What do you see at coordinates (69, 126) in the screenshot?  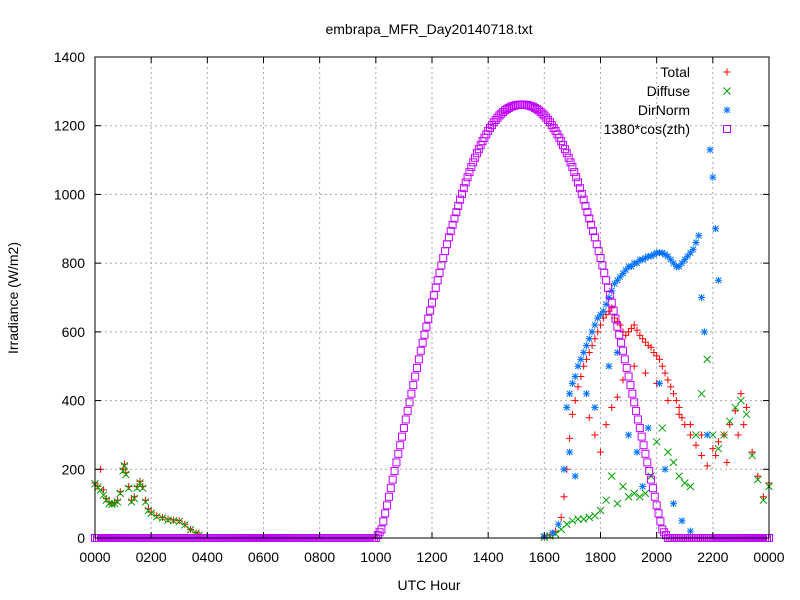 I see `y-tick-label: 1200` at bounding box center [69, 126].